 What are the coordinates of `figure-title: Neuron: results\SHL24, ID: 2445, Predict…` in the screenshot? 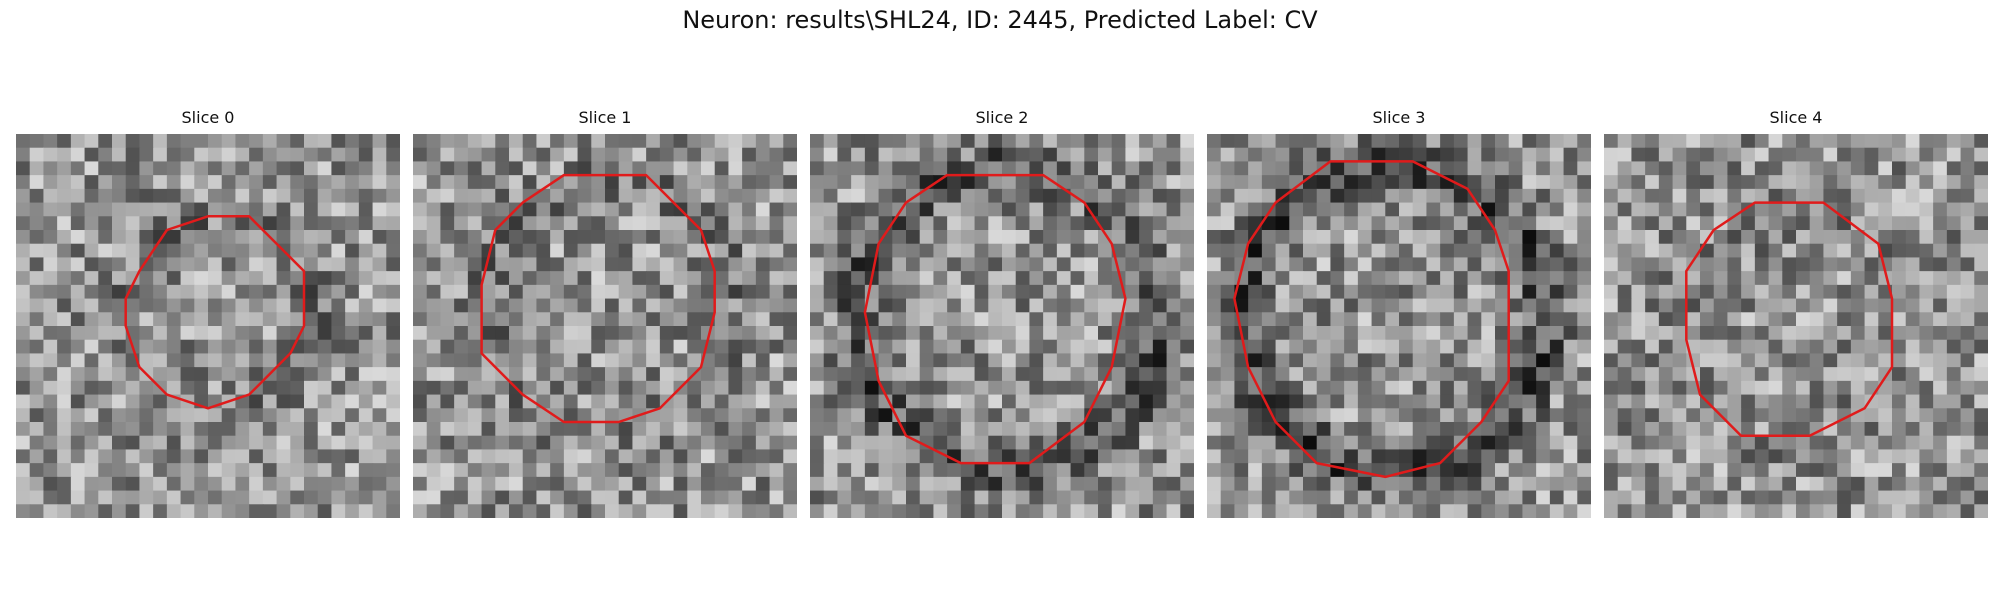 It's located at (1000, 20).